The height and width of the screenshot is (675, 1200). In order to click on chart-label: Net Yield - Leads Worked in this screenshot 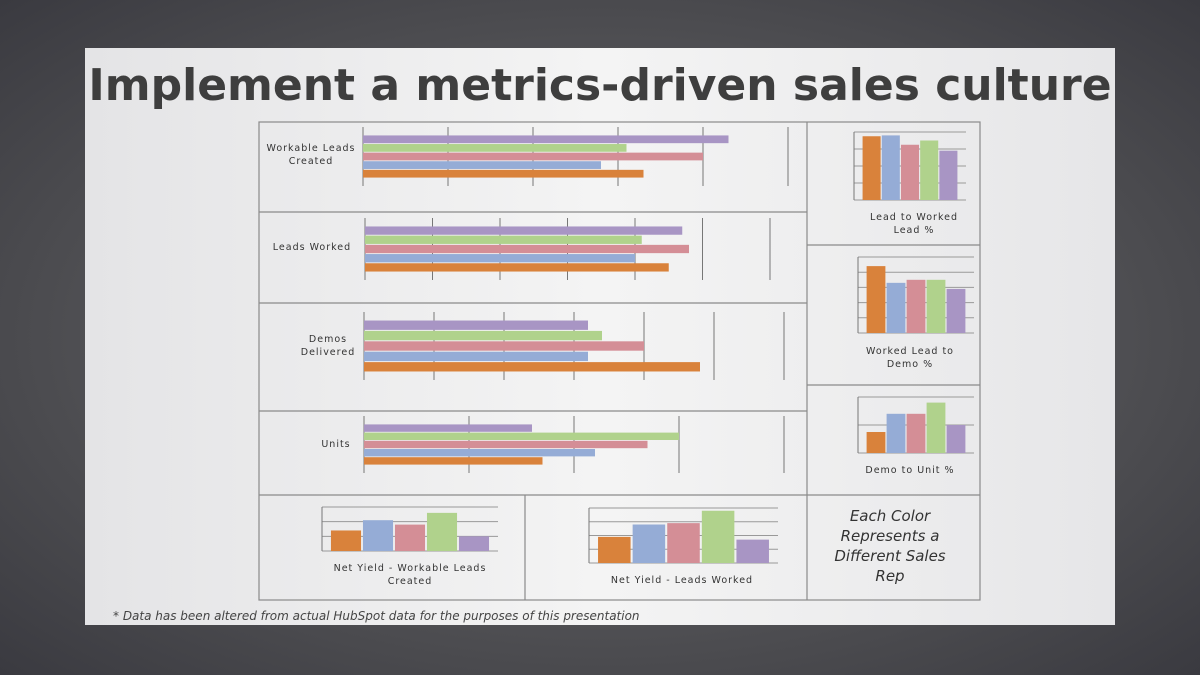, I will do `click(682, 580)`.